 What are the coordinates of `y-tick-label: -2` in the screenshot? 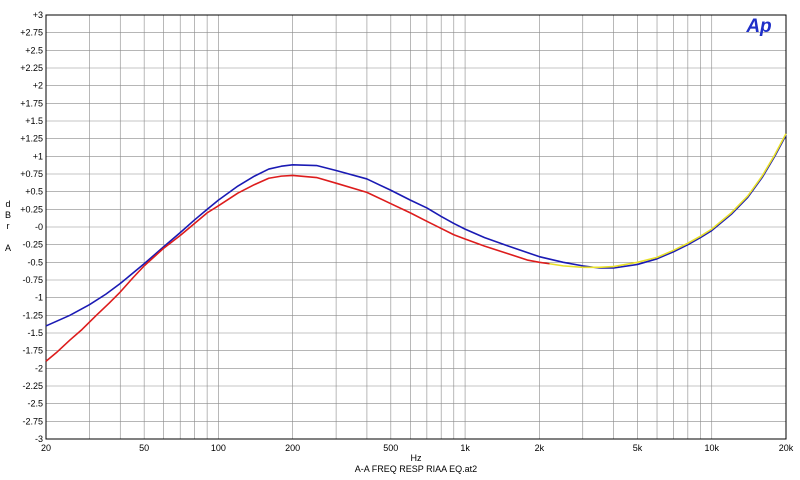 It's located at (39, 368).